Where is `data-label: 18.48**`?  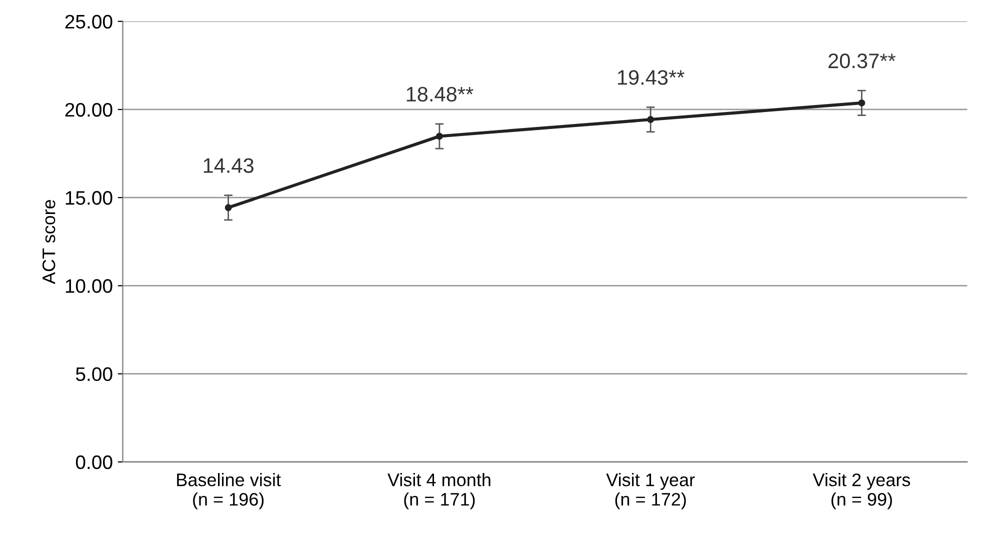
data-label: 18.48** is located at coordinates (440, 94).